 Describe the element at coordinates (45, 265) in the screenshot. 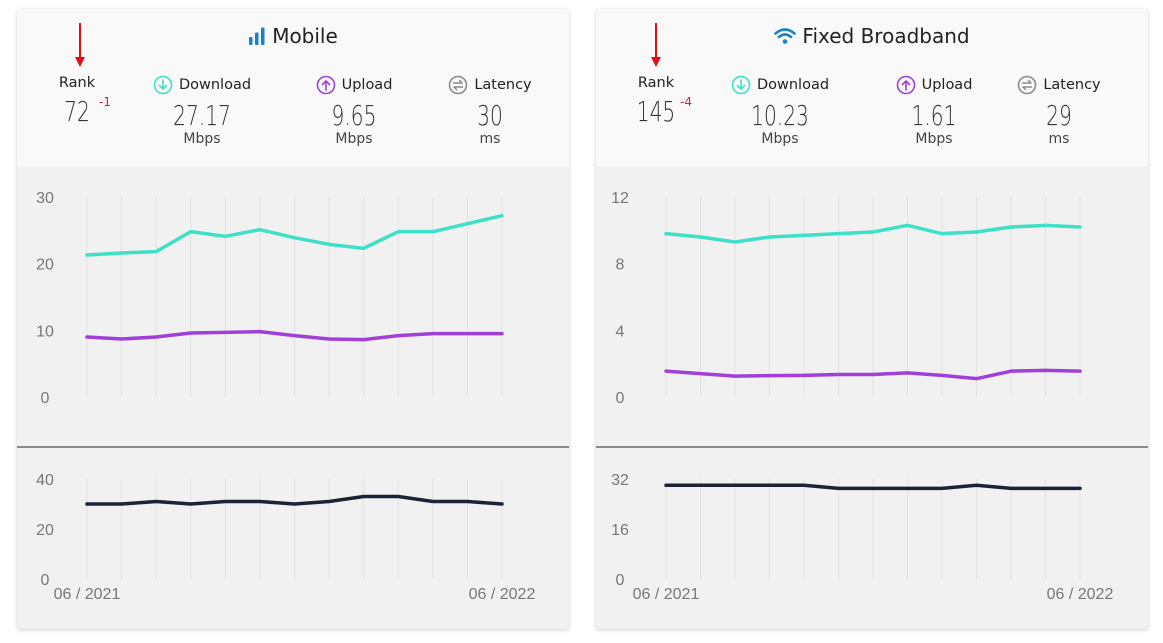

I see `y-tick-label: 20` at that location.